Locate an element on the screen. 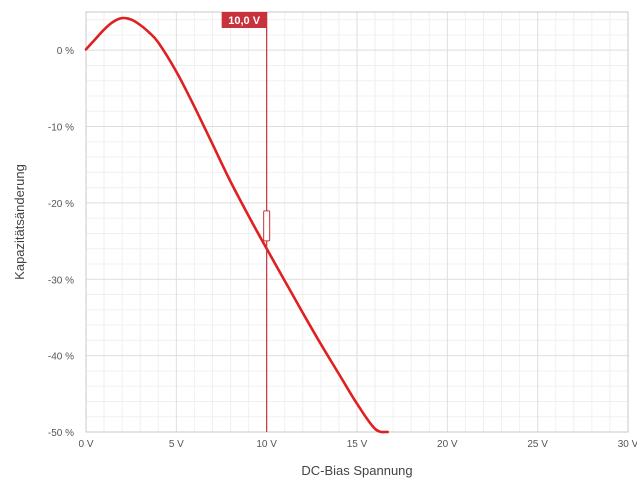  x-tick-label: 30 V is located at coordinates (627, 444).